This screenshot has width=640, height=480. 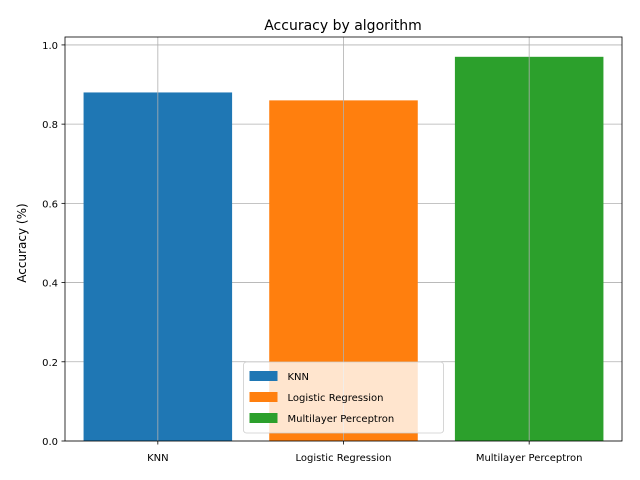 I want to click on chart-title: Accuracy by algorithm, so click(x=343, y=26).